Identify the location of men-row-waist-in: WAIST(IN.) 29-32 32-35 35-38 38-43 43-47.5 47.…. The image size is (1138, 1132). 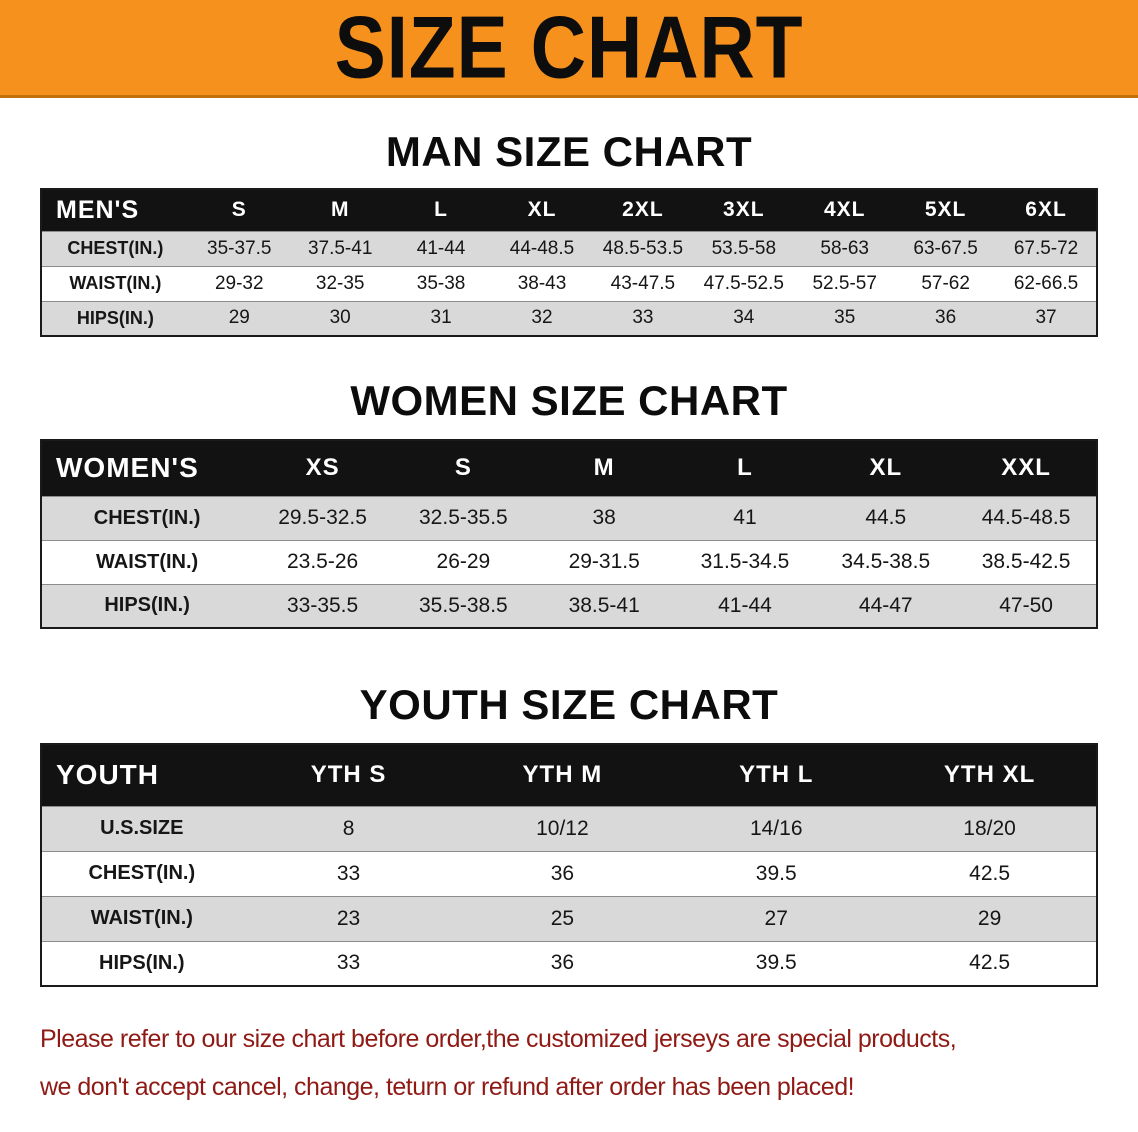
(569, 283).